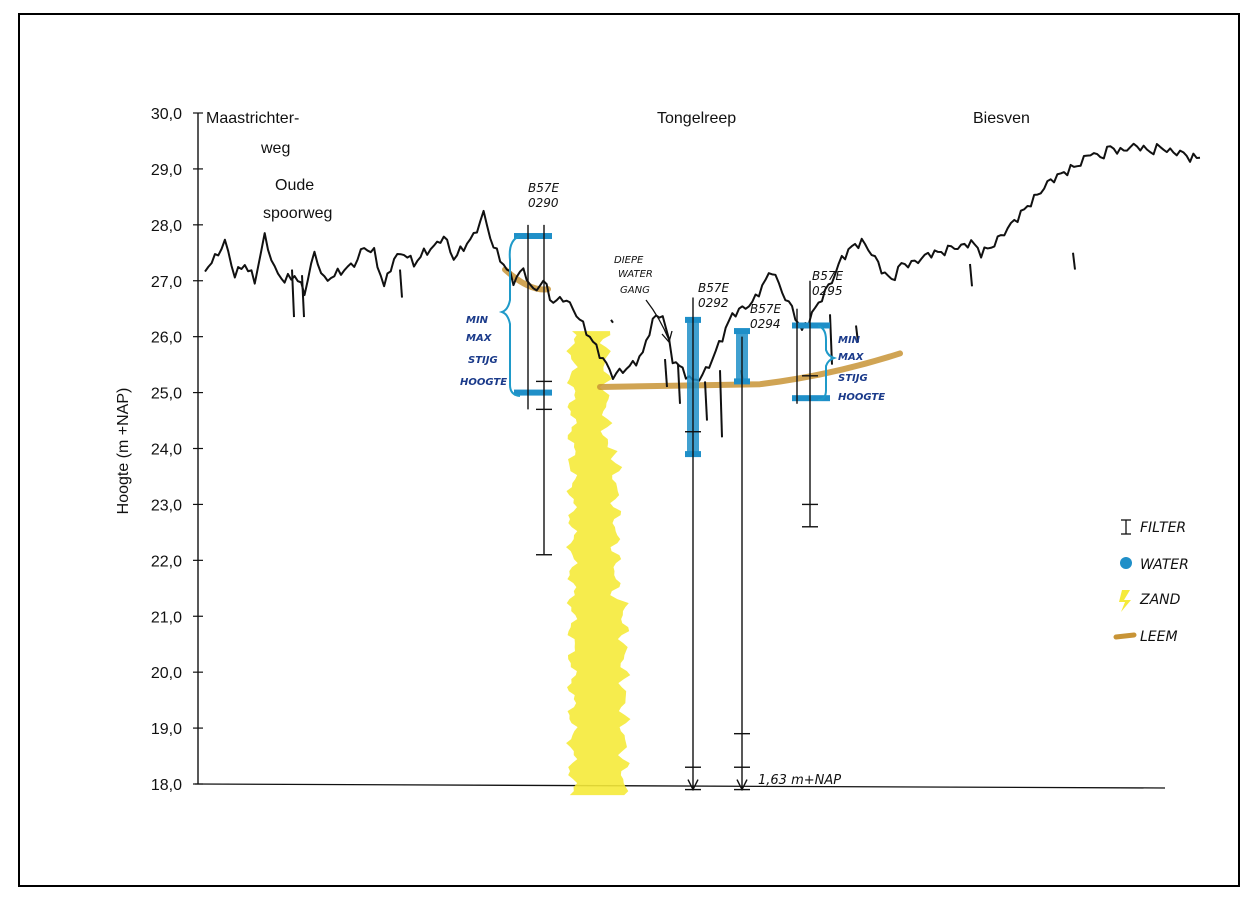  What do you see at coordinates (123, 451) in the screenshot?
I see `y-axis-title: Hoogte (m +NAP)` at bounding box center [123, 451].